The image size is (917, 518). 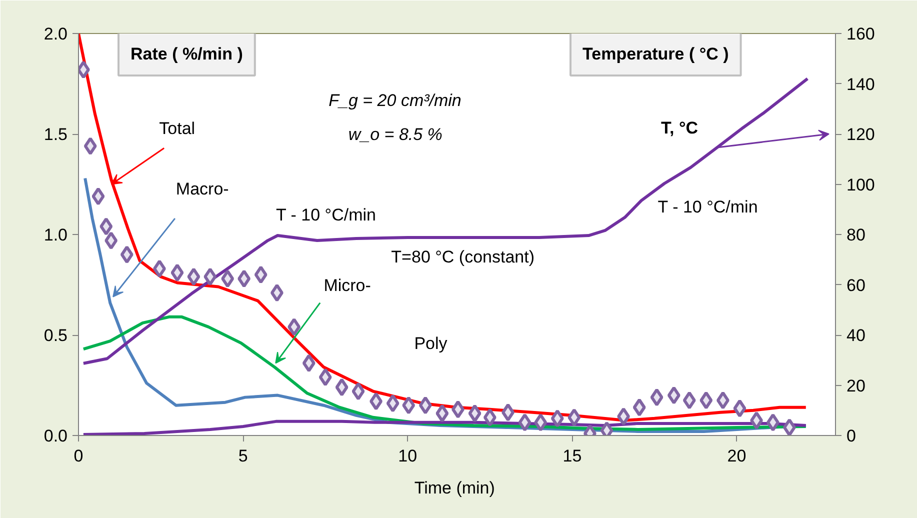 I want to click on y-tick-label: 0.5, so click(x=56, y=335).